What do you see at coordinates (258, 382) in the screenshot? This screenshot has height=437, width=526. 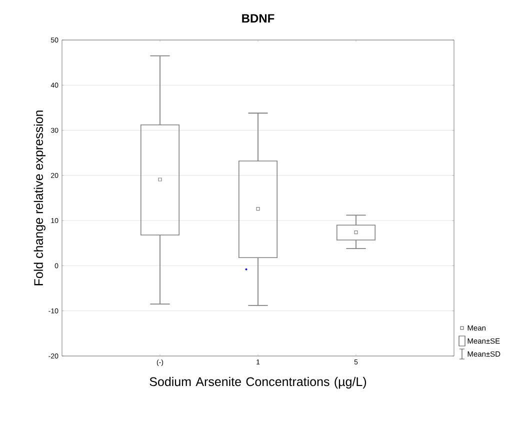 I see `x-axis-title: Sodium Arsenite Concentrations (µg/L)` at bounding box center [258, 382].